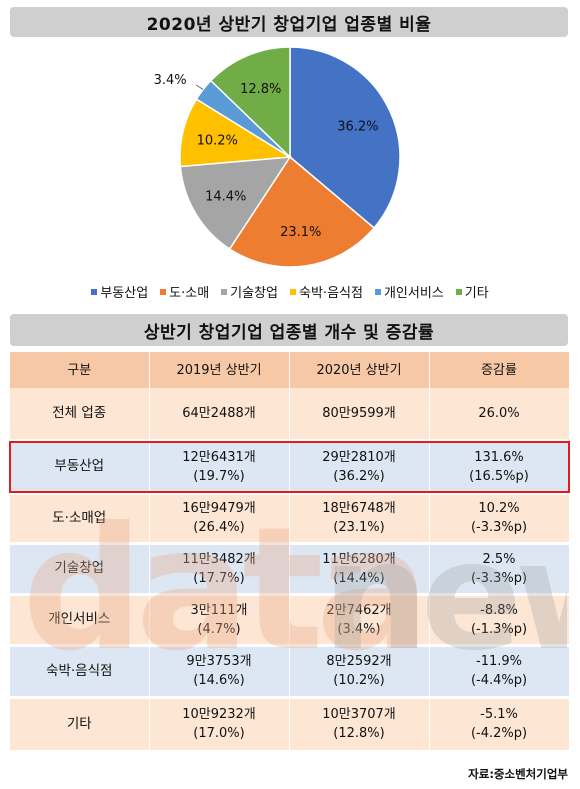 Image resolution: width=580 pixels, height=789 pixels. I want to click on cell-change: -8.8% (-1.3%p), so click(499, 620).